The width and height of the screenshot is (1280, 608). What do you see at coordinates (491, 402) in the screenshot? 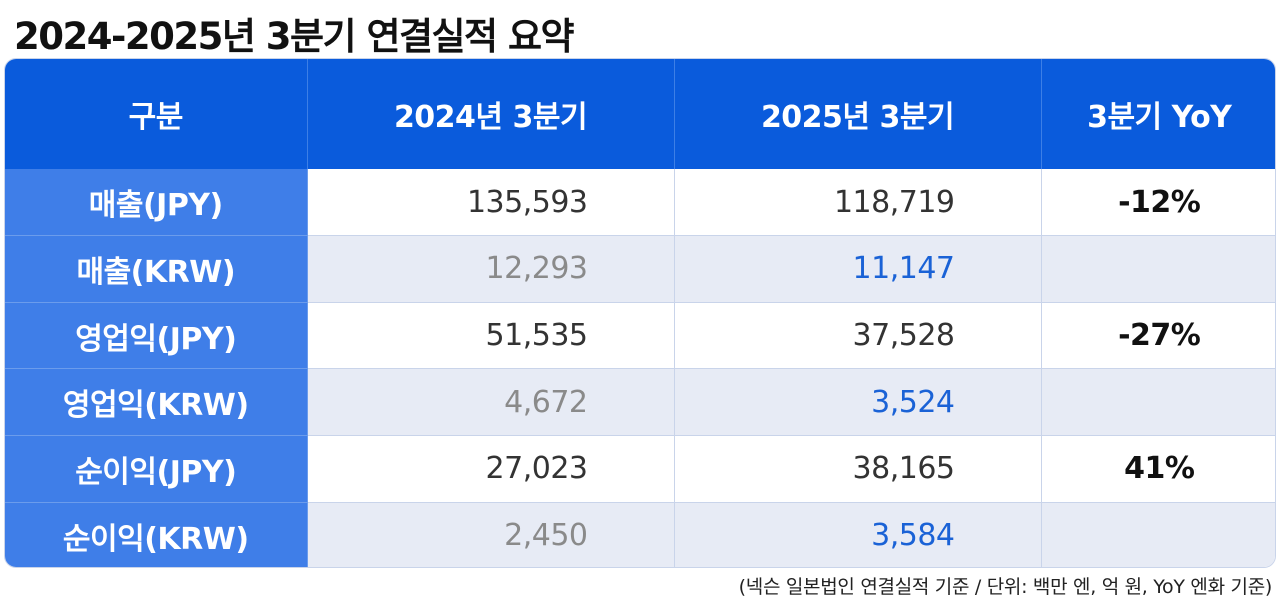
I see `value-2024: 4,672` at bounding box center [491, 402].